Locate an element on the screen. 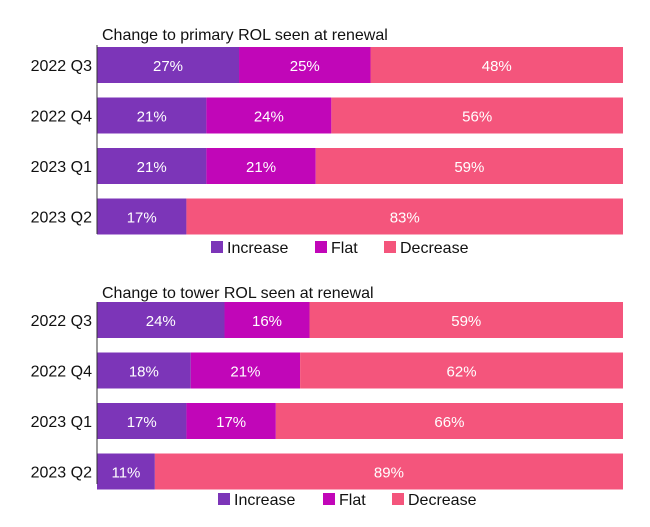  data-label-increase: 18% is located at coordinates (144, 372).